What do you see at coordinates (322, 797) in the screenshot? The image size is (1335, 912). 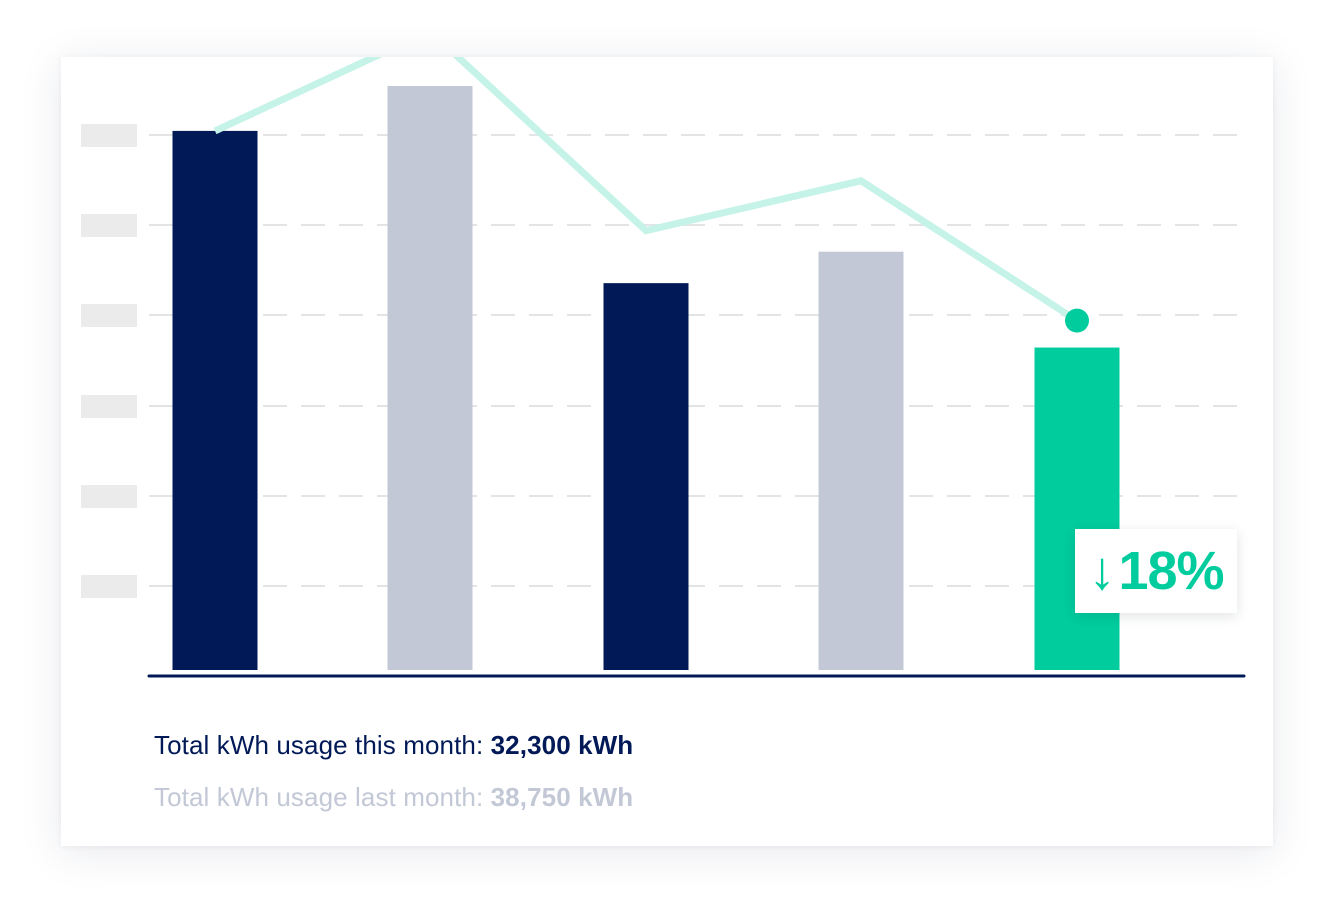 I see `legend-last-month-label: Total kWh usage last month:` at bounding box center [322, 797].